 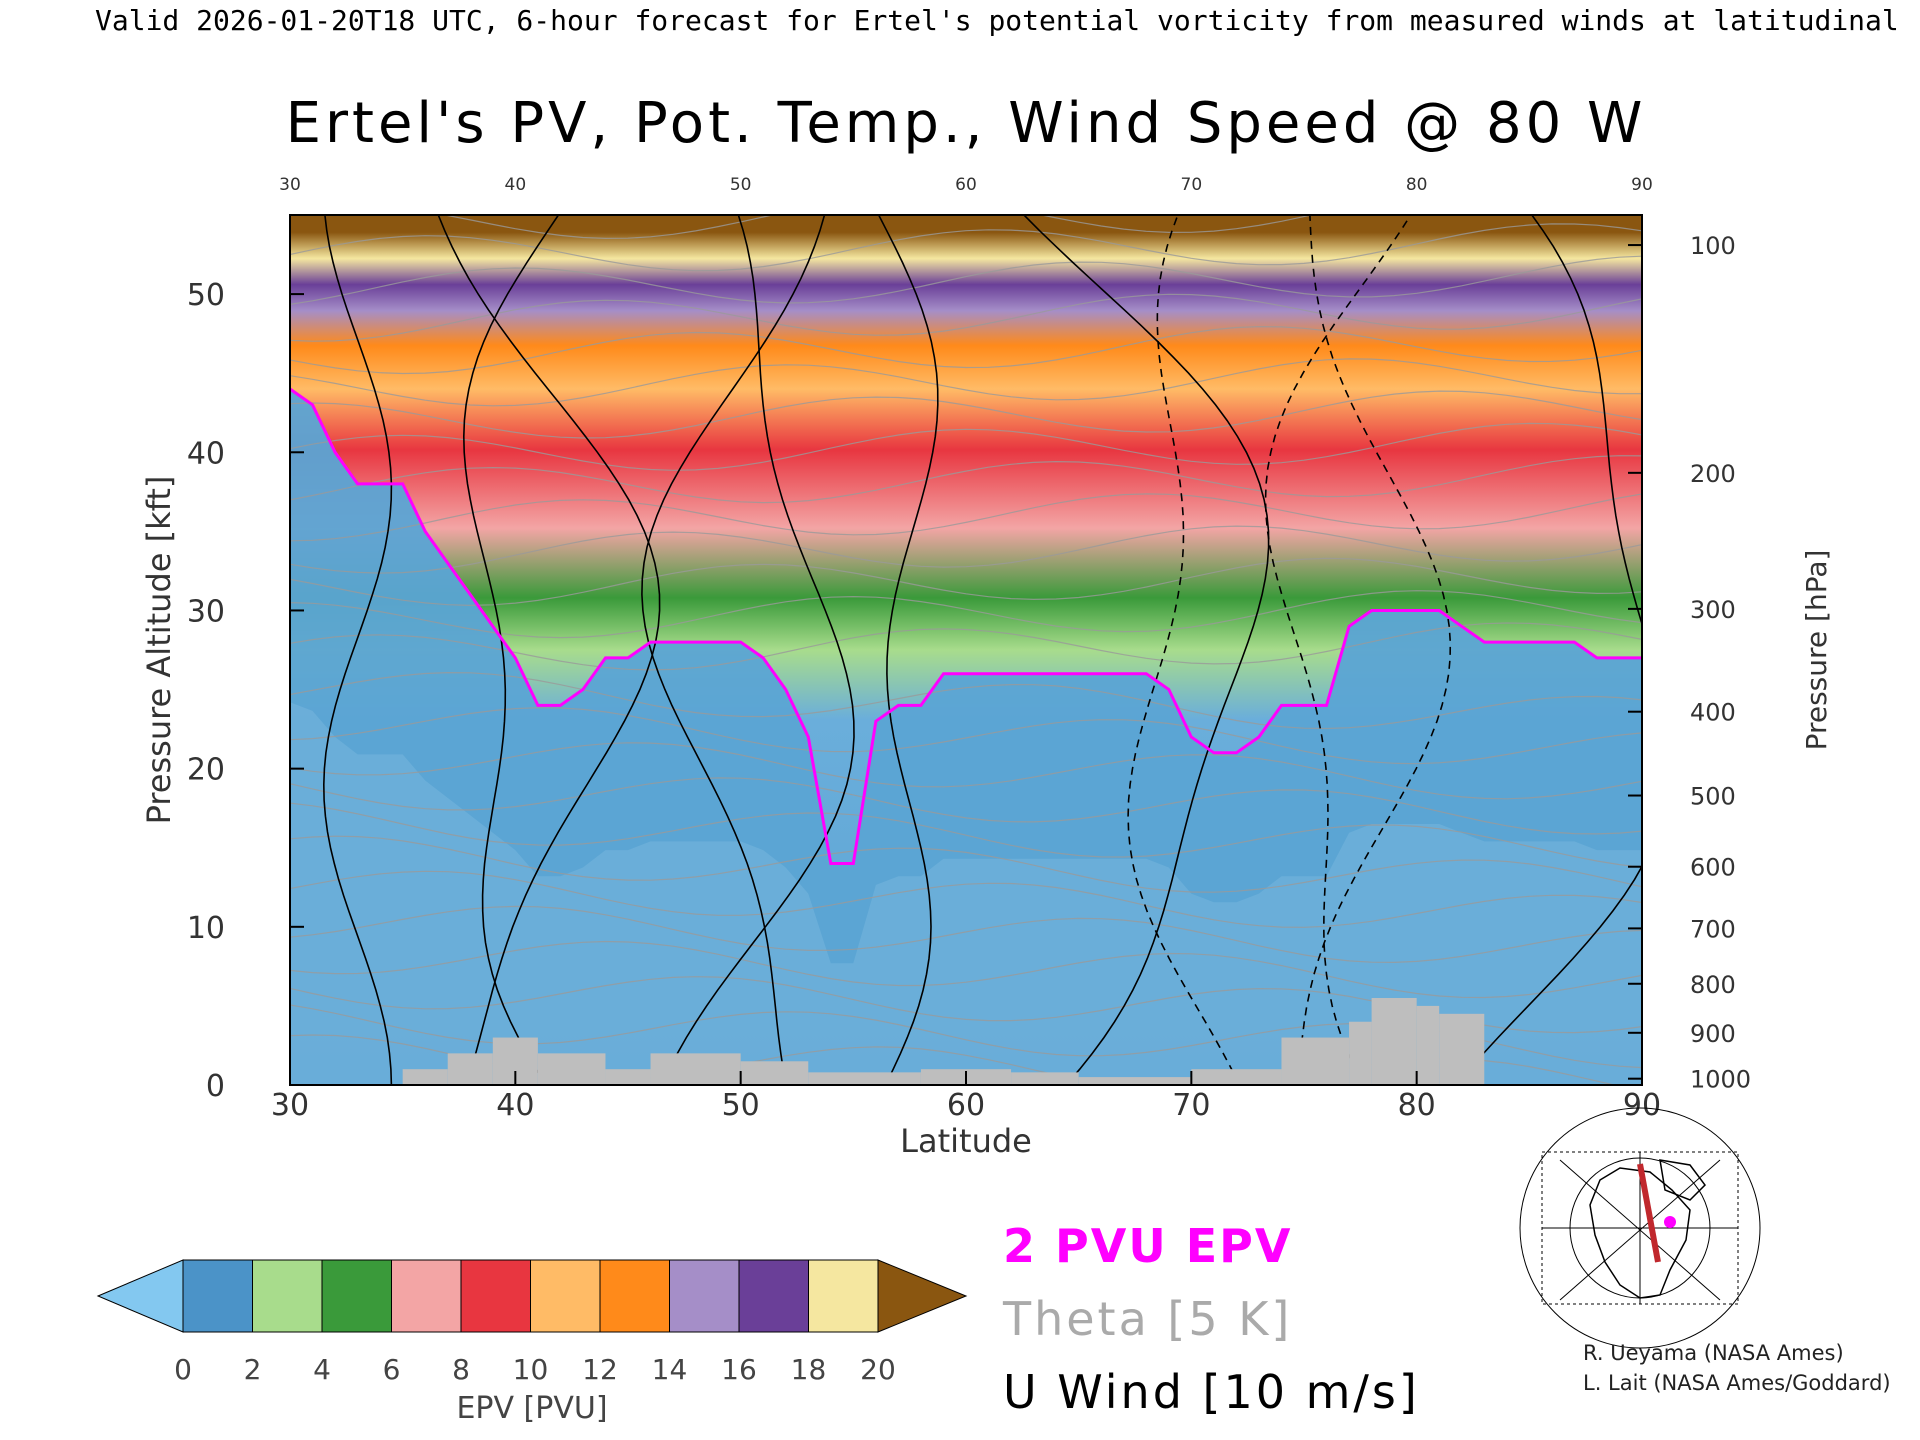 I want to click on cross-section-track, so click(x=1649, y=1213).